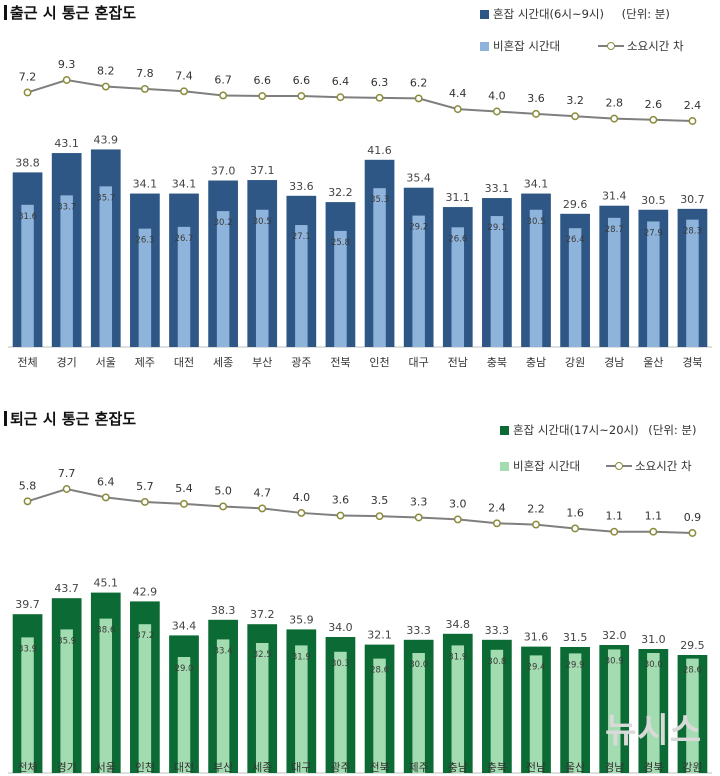  I want to click on data-label-peak-1: 43.1, so click(66, 143).